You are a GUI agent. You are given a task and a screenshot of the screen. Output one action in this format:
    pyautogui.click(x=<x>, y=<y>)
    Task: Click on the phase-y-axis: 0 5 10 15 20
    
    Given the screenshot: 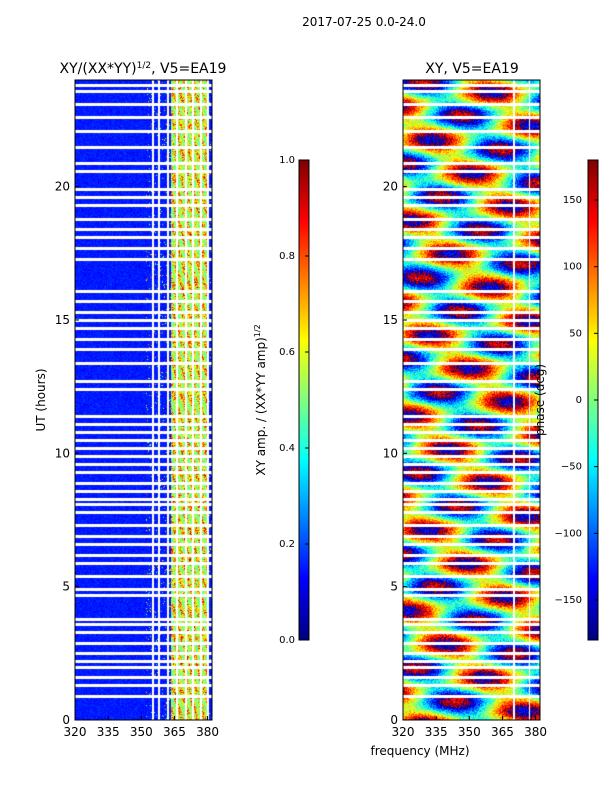 What is the action you would take?
    pyautogui.click(x=395, y=453)
    